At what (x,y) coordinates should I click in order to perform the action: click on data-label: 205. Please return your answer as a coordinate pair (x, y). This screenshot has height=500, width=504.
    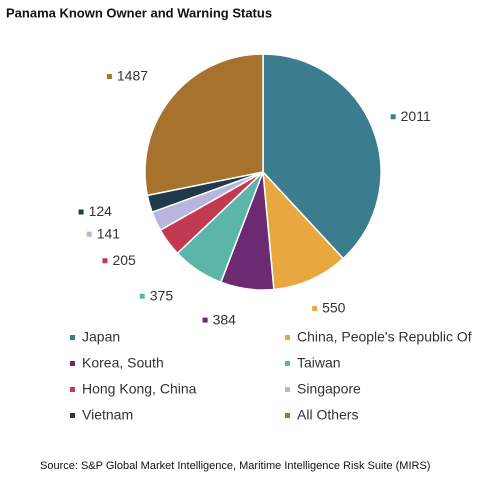
    Looking at the image, I should click on (124, 260).